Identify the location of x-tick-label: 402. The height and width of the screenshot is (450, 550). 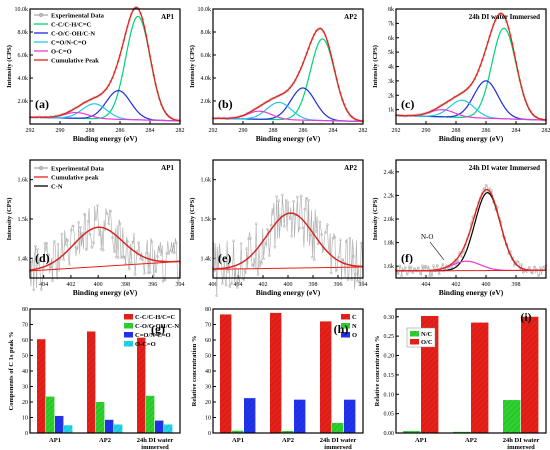
(263, 285).